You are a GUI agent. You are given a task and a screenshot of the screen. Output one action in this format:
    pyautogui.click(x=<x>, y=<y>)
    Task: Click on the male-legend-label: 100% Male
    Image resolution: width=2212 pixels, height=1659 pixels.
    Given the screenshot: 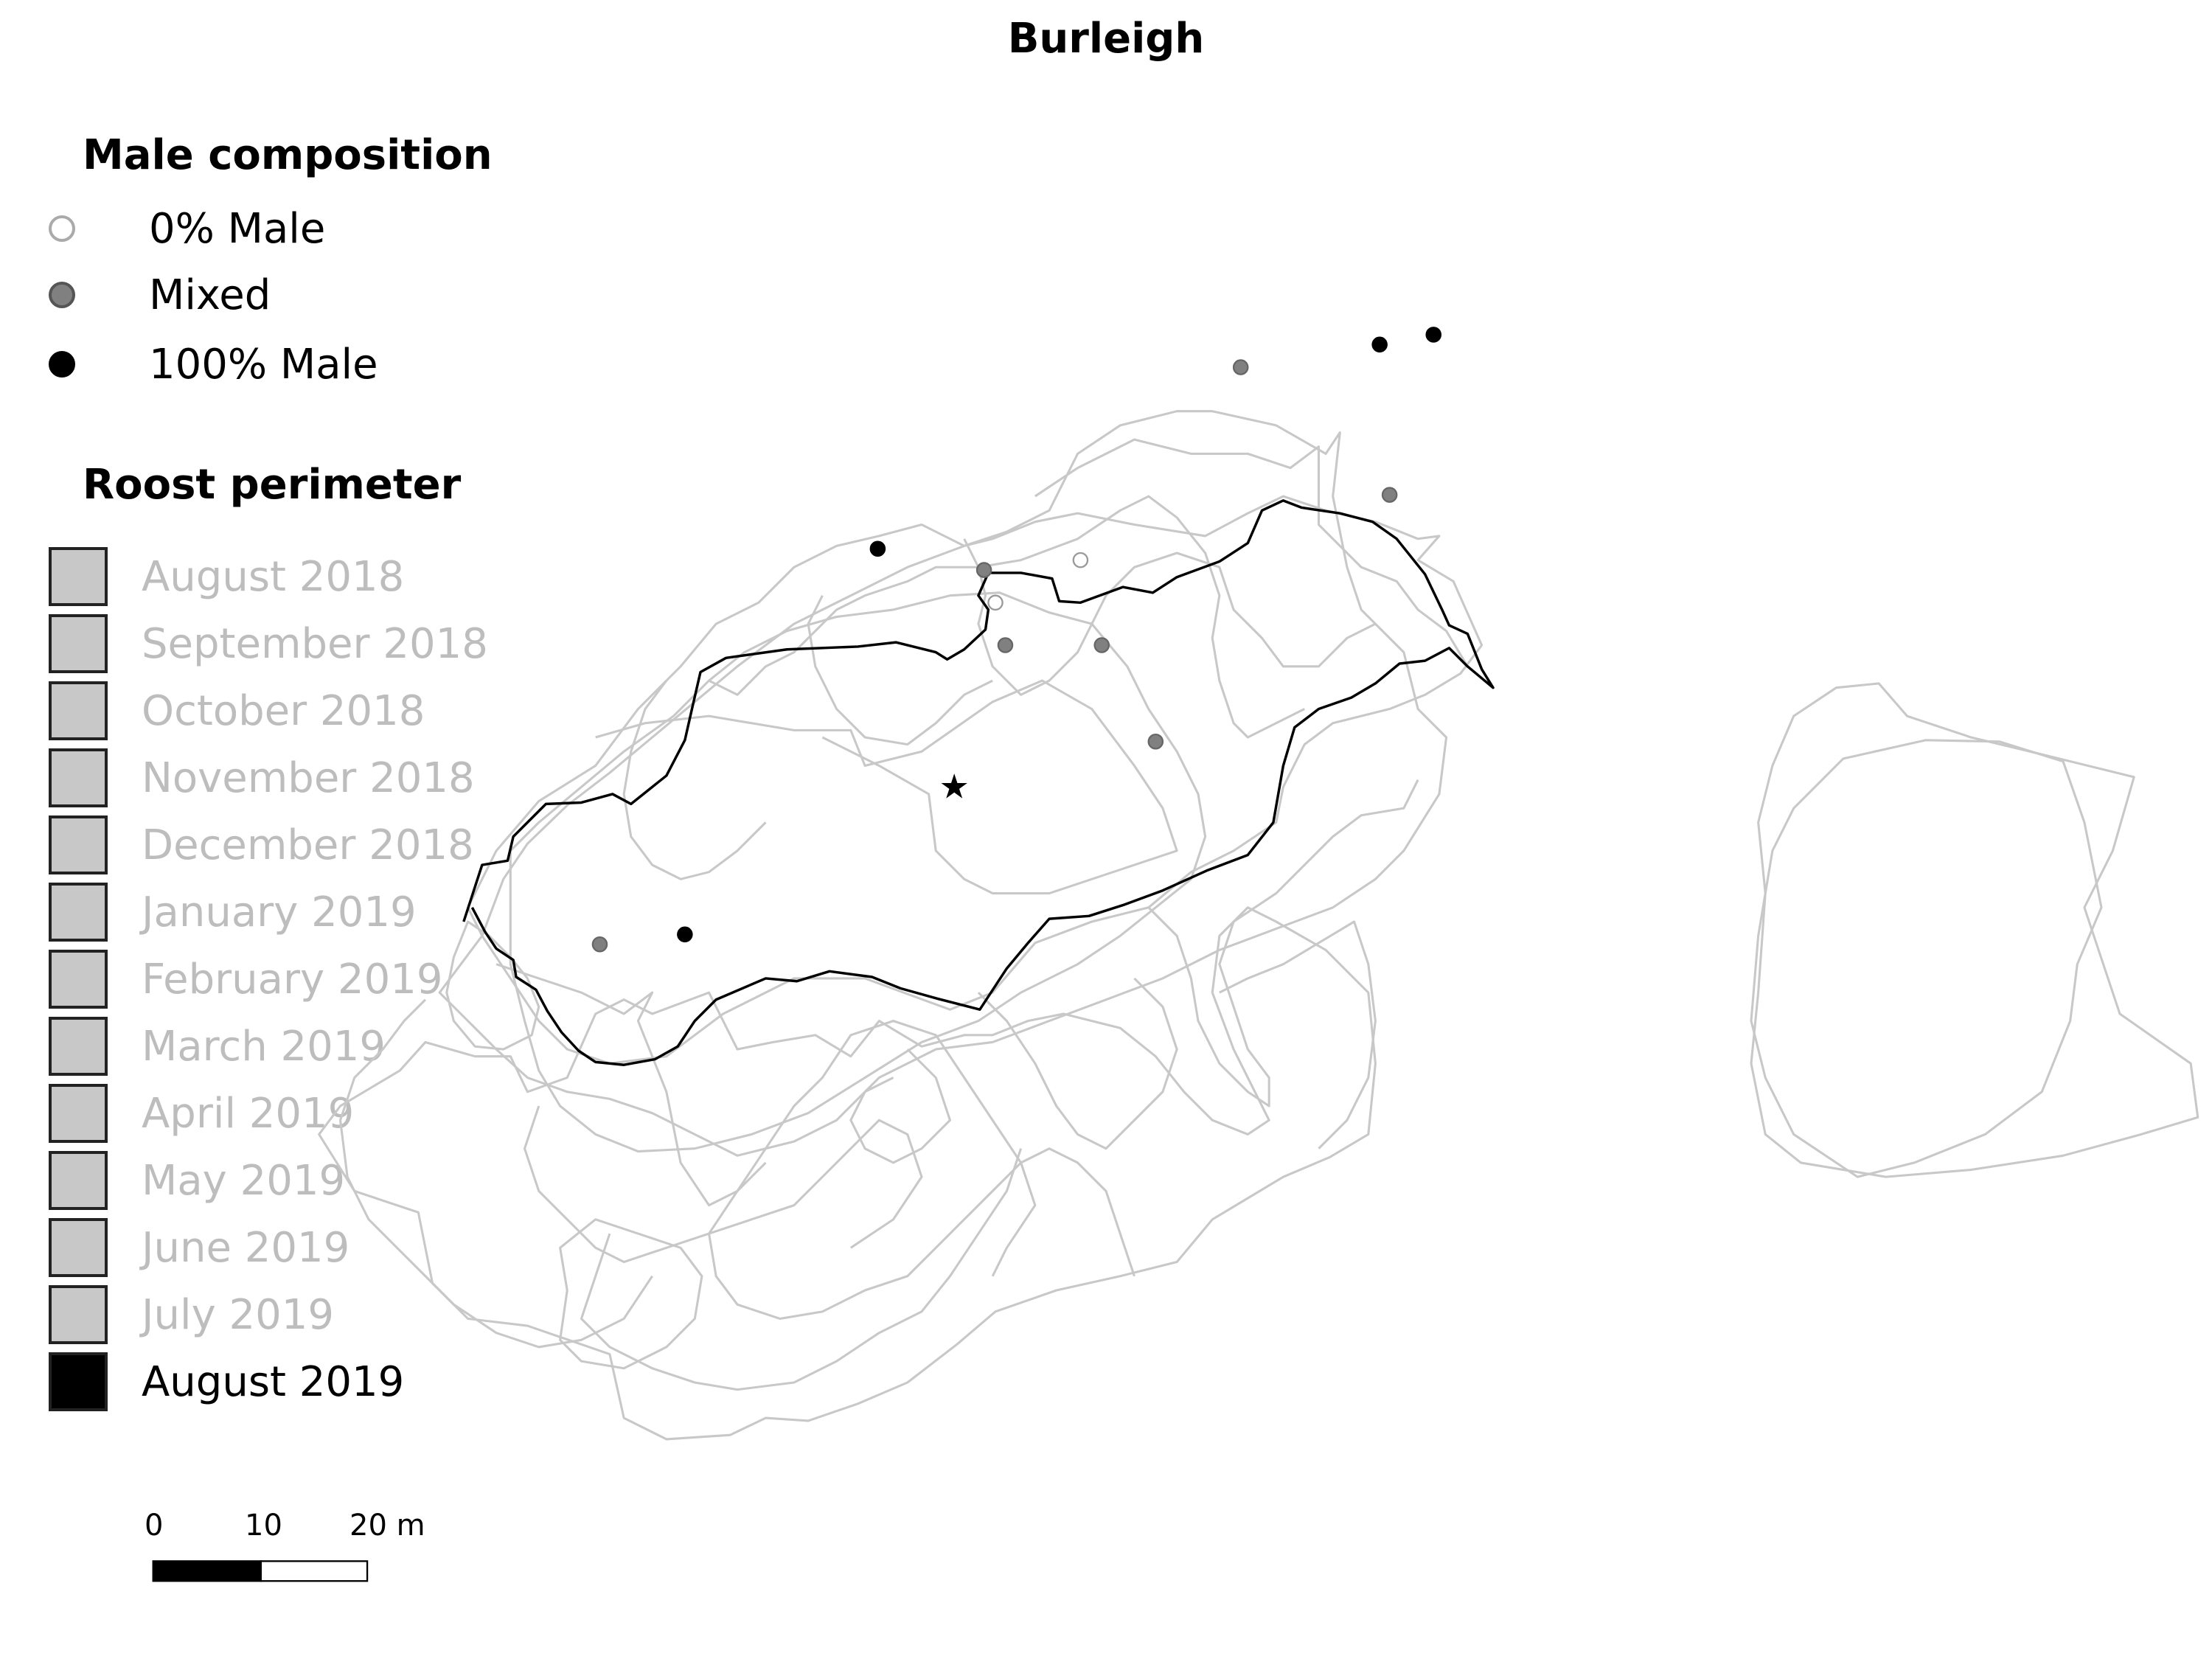 What is the action you would take?
    pyautogui.click(x=263, y=365)
    